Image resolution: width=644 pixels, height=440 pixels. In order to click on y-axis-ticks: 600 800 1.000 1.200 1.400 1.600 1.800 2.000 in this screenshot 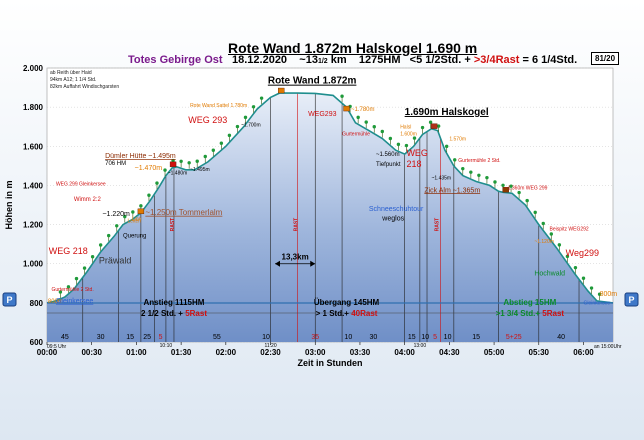, I will do `click(33, 205)`.